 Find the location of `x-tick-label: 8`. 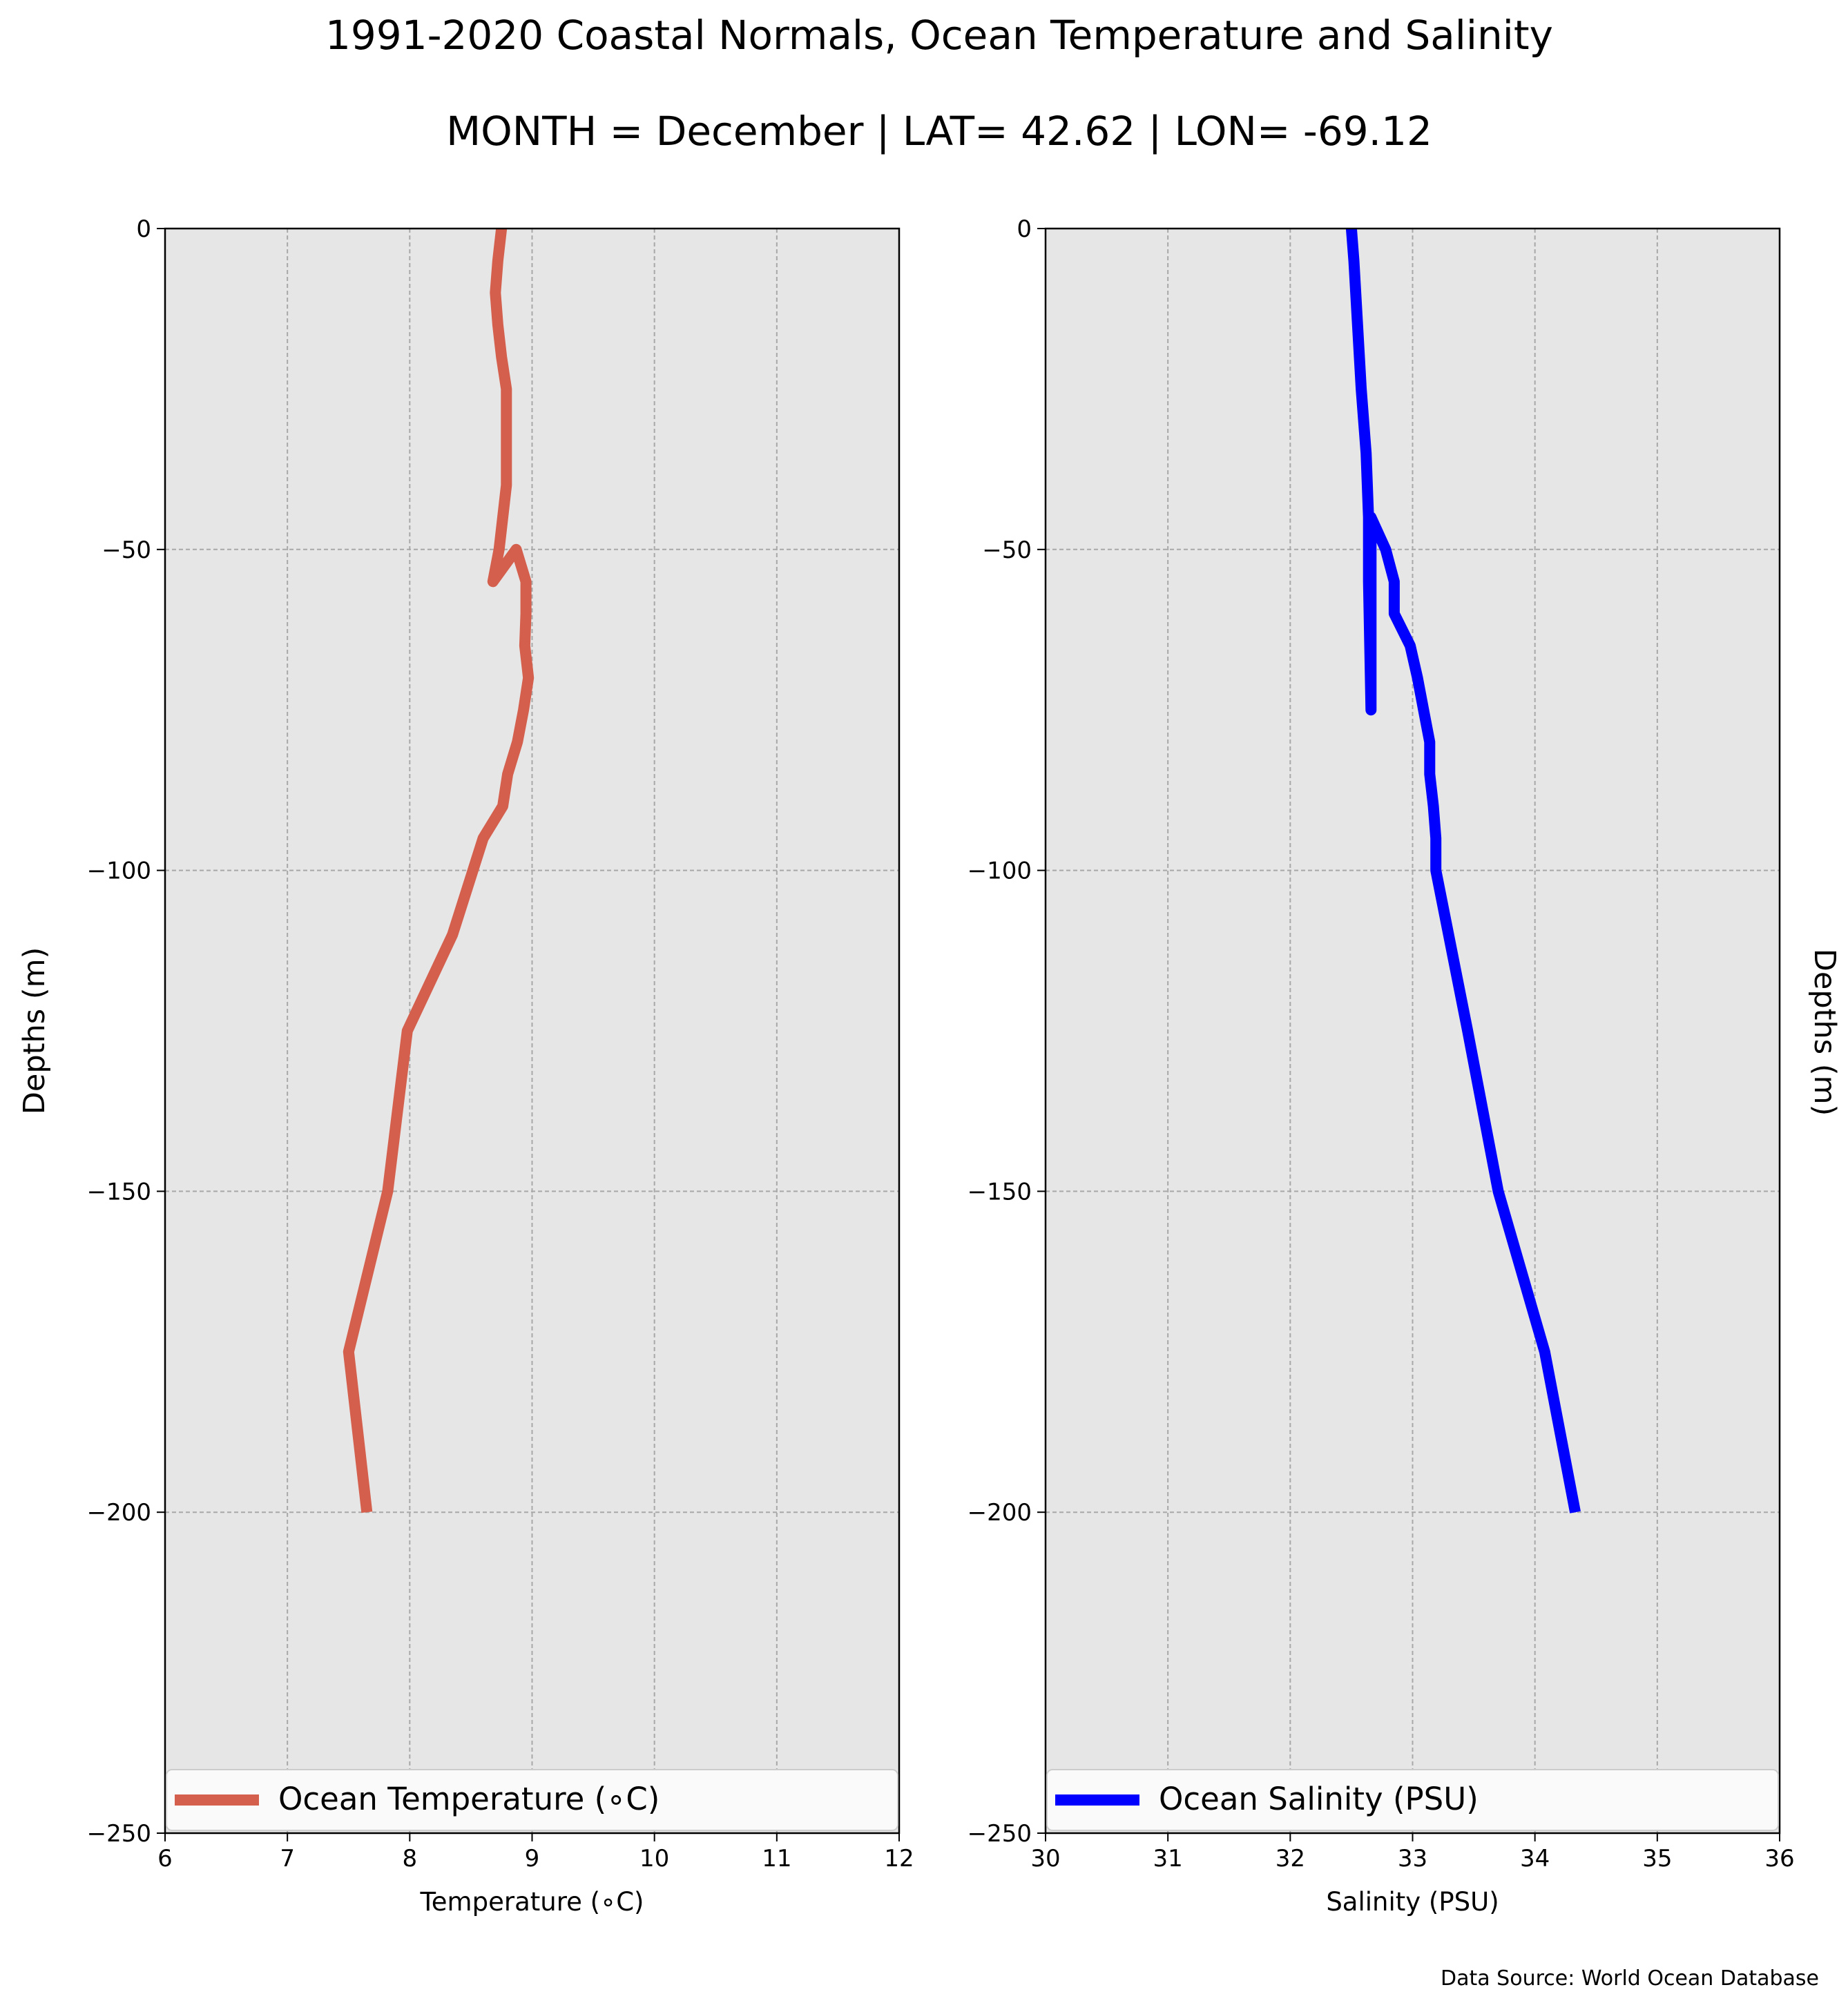

x-tick-label: 8 is located at coordinates (410, 1859).